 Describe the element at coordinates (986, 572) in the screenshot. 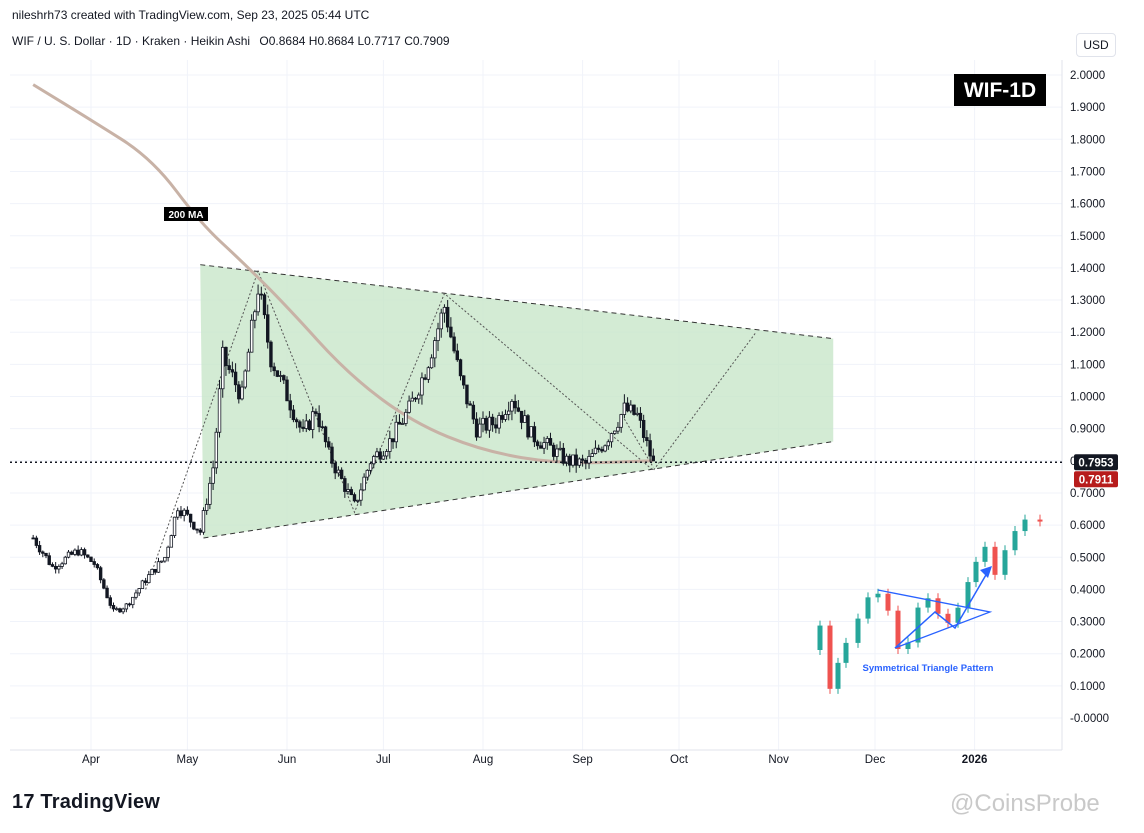

I see `inset-arrow-head` at that location.